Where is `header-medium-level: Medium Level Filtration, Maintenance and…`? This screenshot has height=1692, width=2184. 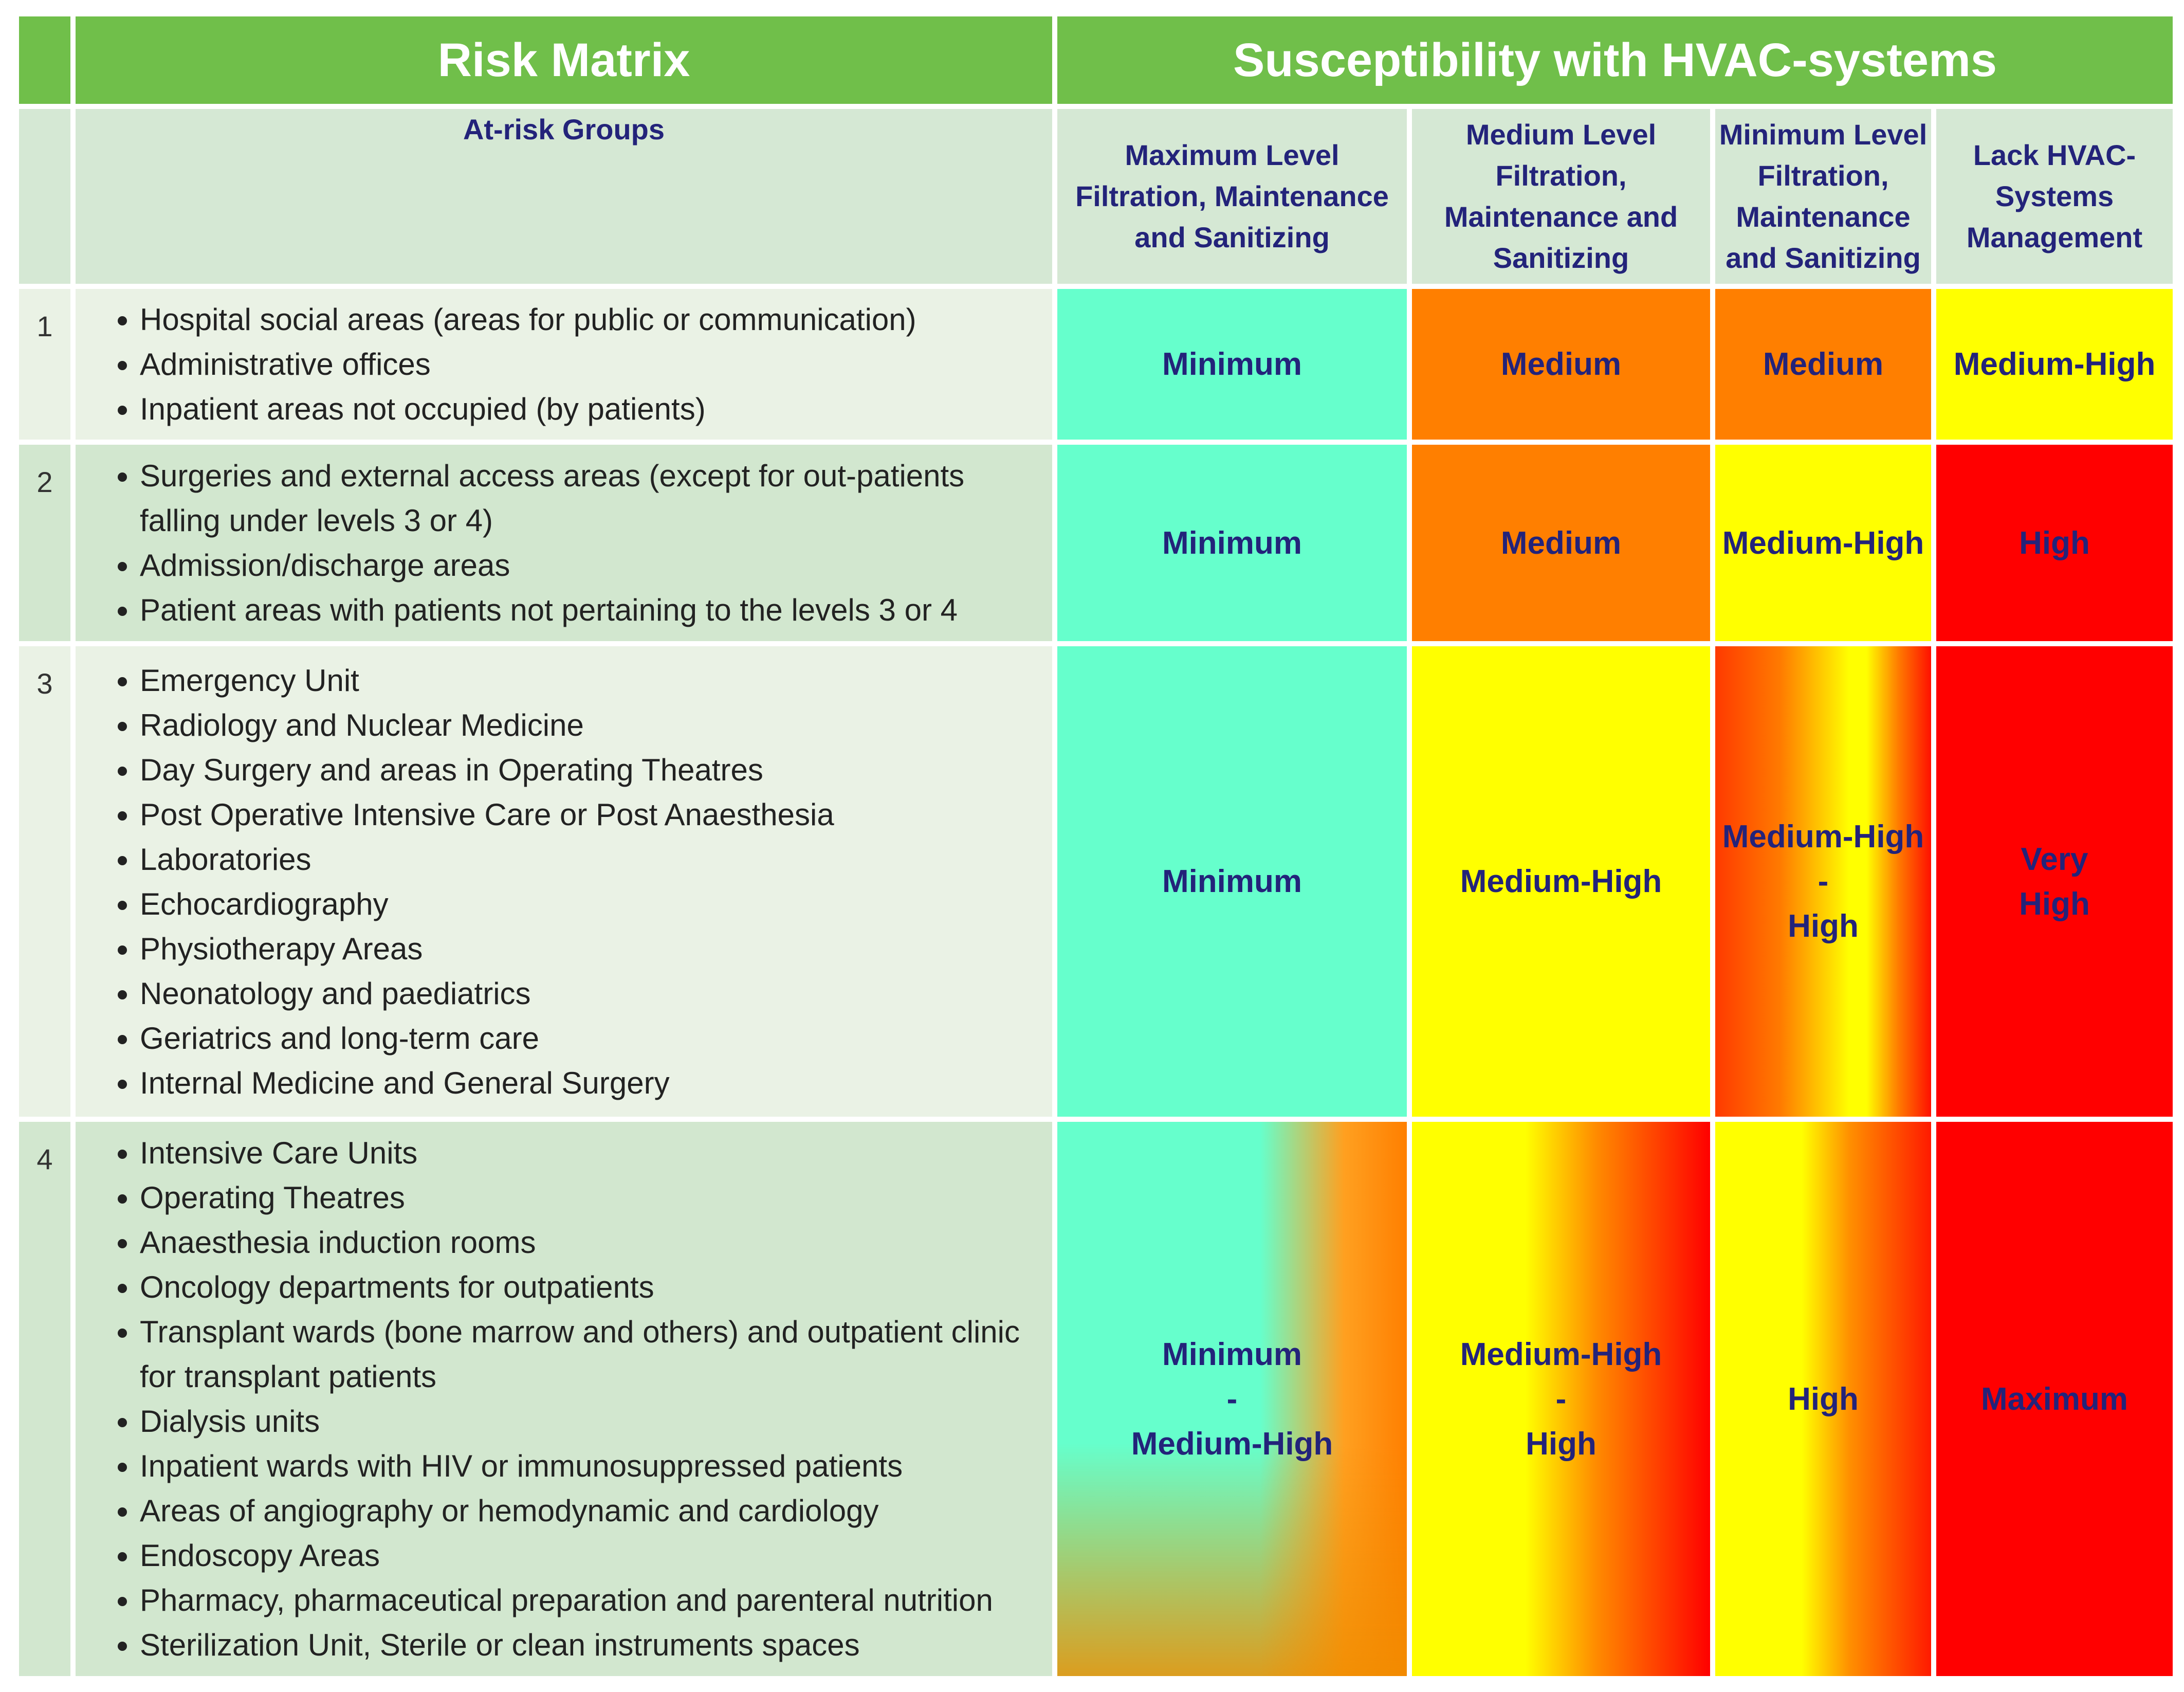
header-medium-level: Medium Level Filtration, Maintenance and… is located at coordinates (1561, 196).